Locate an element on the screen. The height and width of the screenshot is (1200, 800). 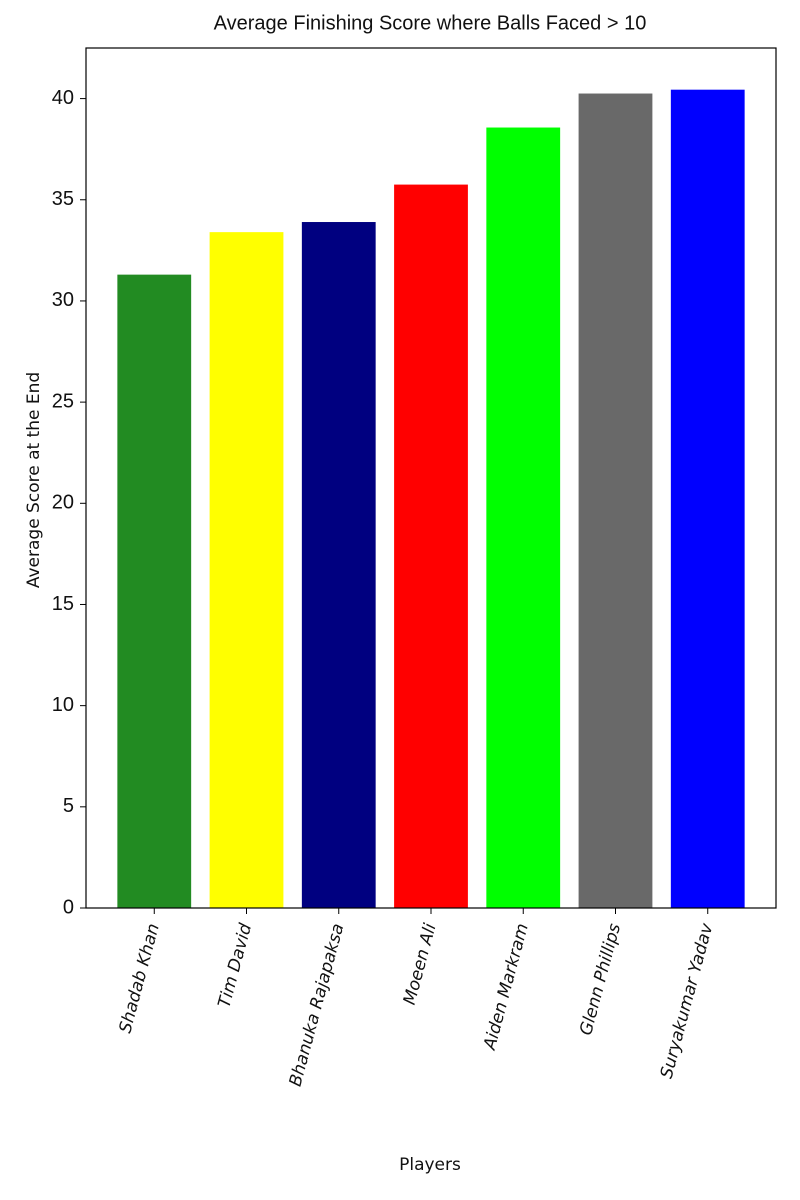
y-tick-label: 15 is located at coordinates (63, 604).